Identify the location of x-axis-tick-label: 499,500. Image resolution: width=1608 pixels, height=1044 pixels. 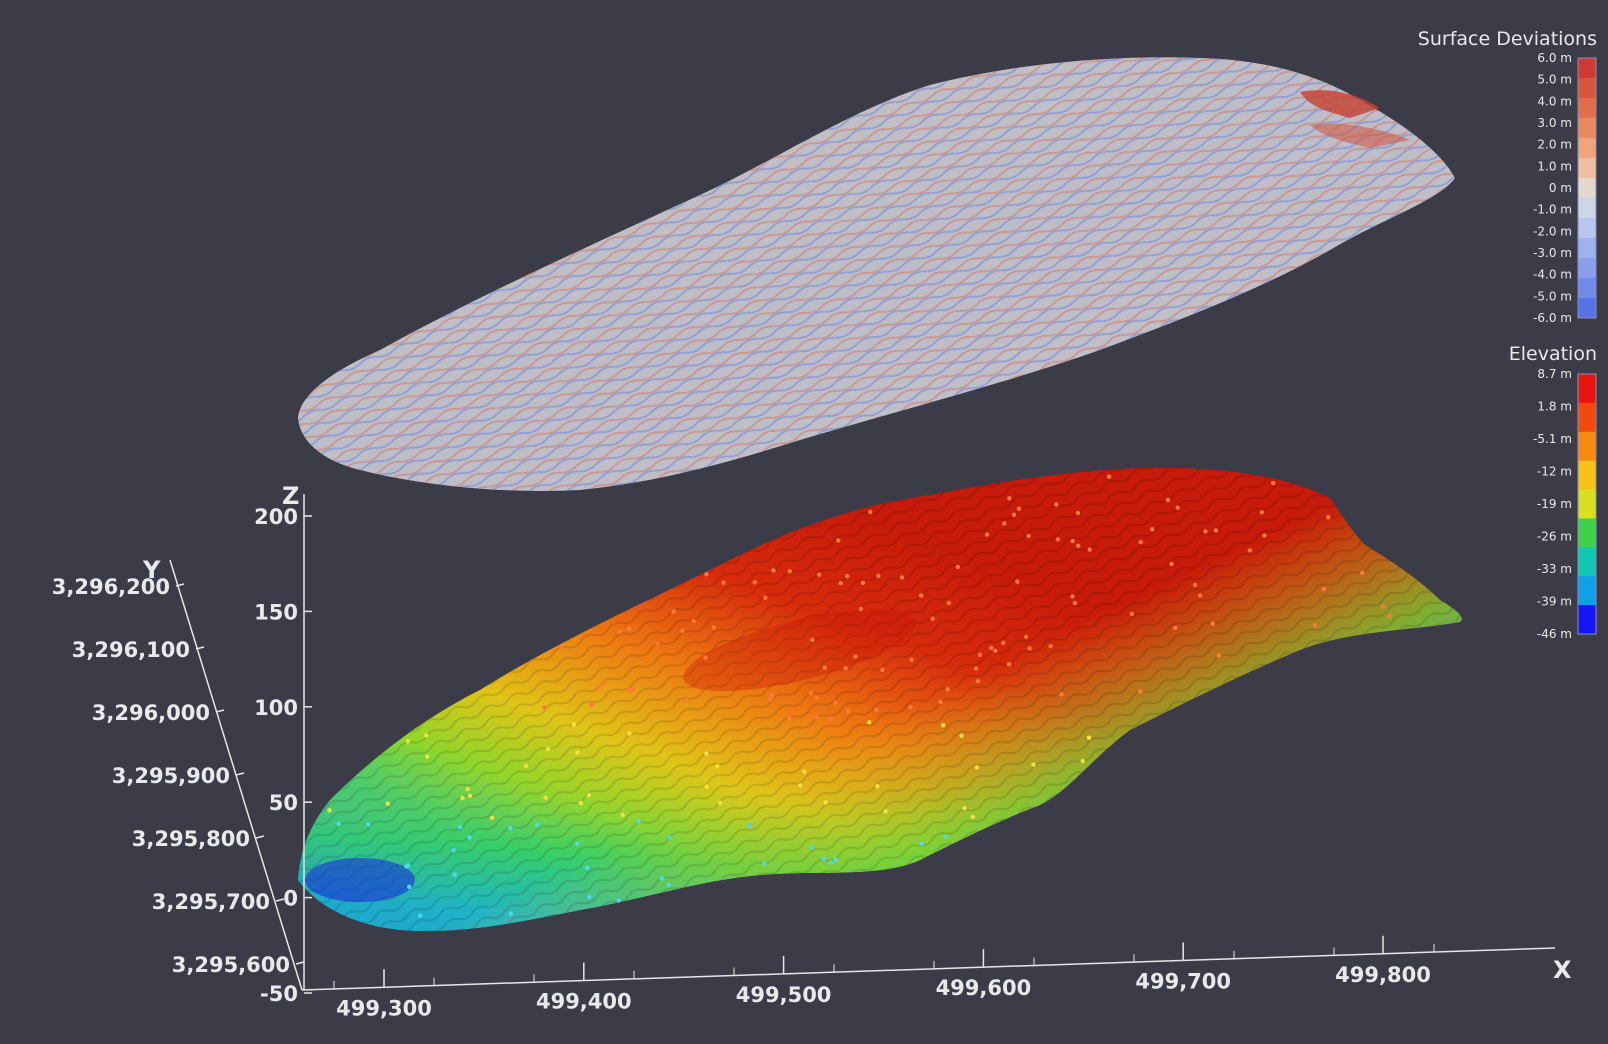
(784, 995).